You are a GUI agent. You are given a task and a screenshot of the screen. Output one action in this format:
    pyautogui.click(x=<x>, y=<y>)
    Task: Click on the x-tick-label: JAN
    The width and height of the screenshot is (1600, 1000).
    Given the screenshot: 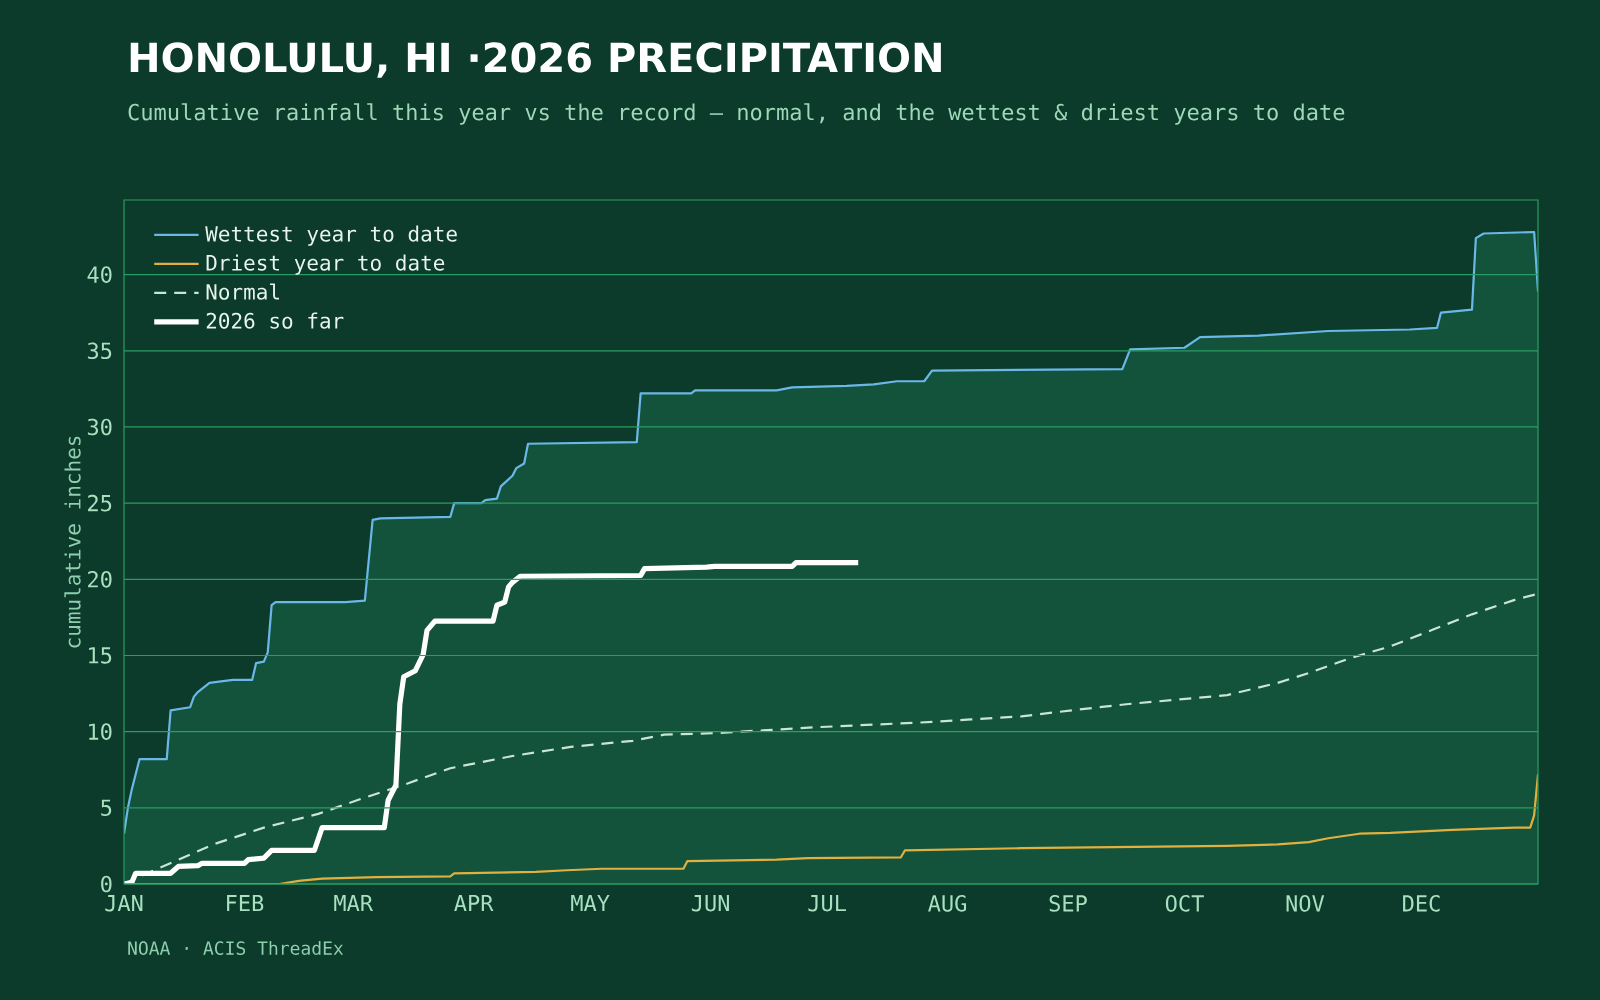 What is the action you would take?
    pyautogui.click(x=124, y=903)
    